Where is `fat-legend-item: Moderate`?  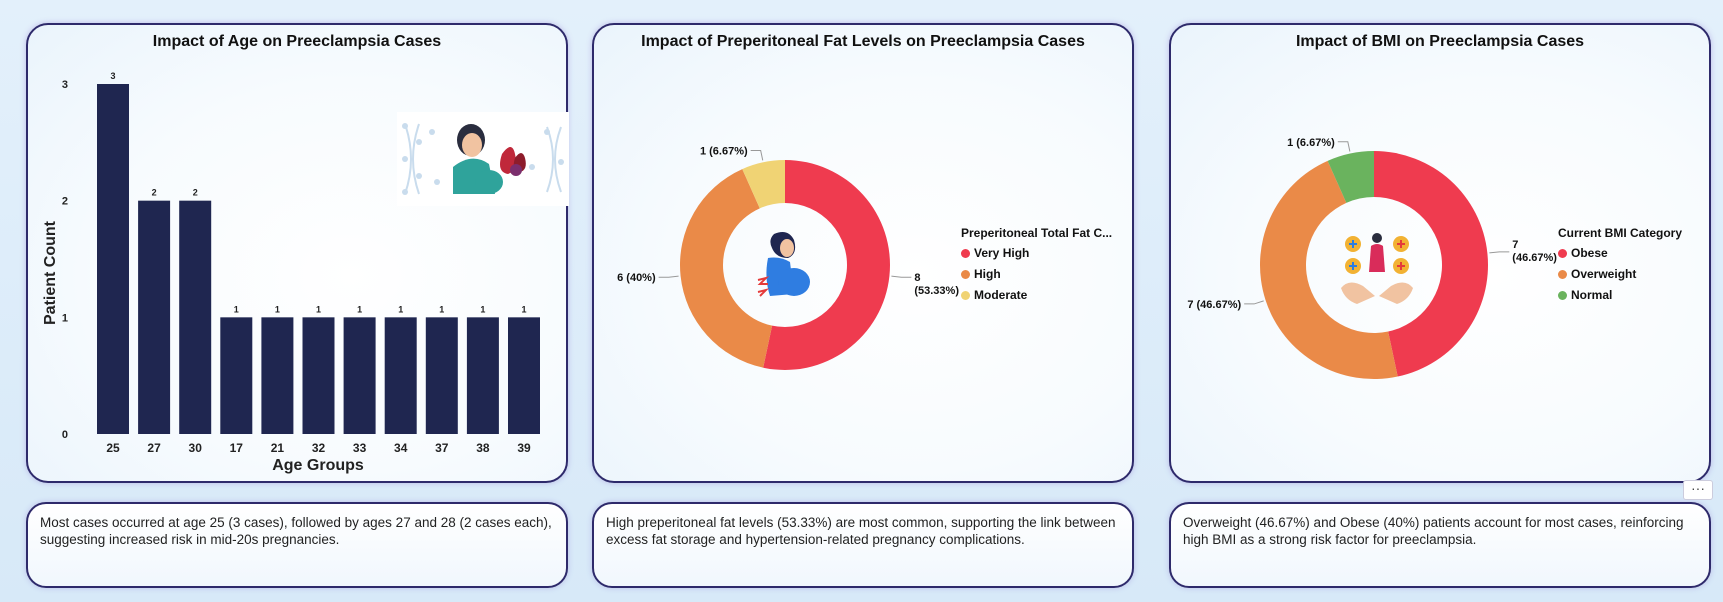 fat-legend-item: Moderate is located at coordinates (1036, 295).